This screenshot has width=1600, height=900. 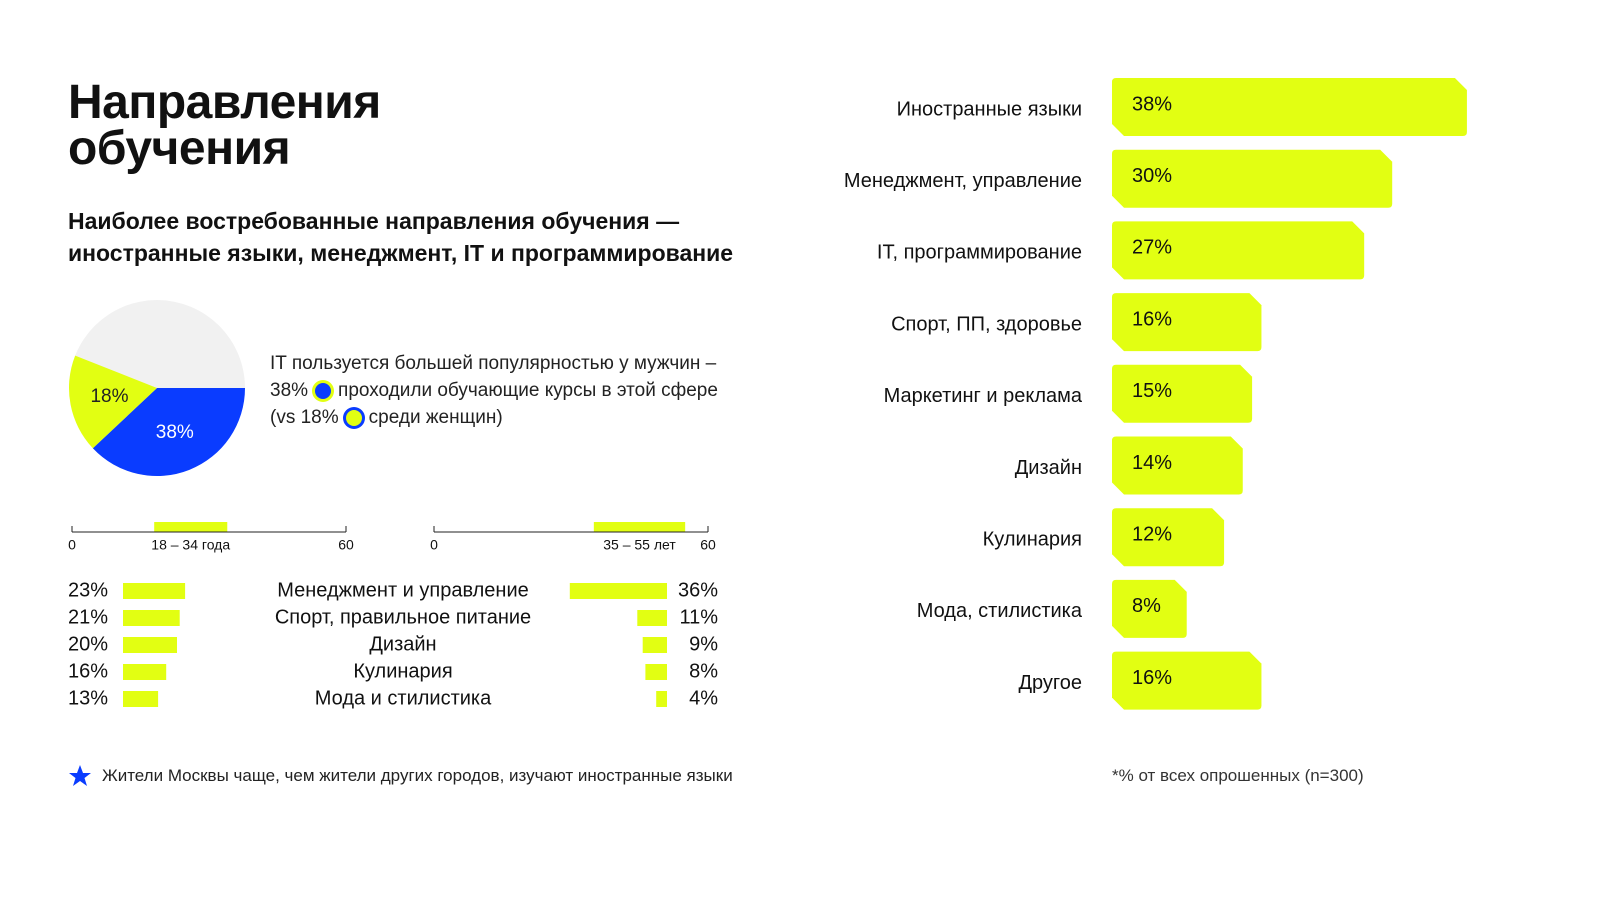 I want to click on category-label: Менеджмент, управление, so click(x=963, y=181).